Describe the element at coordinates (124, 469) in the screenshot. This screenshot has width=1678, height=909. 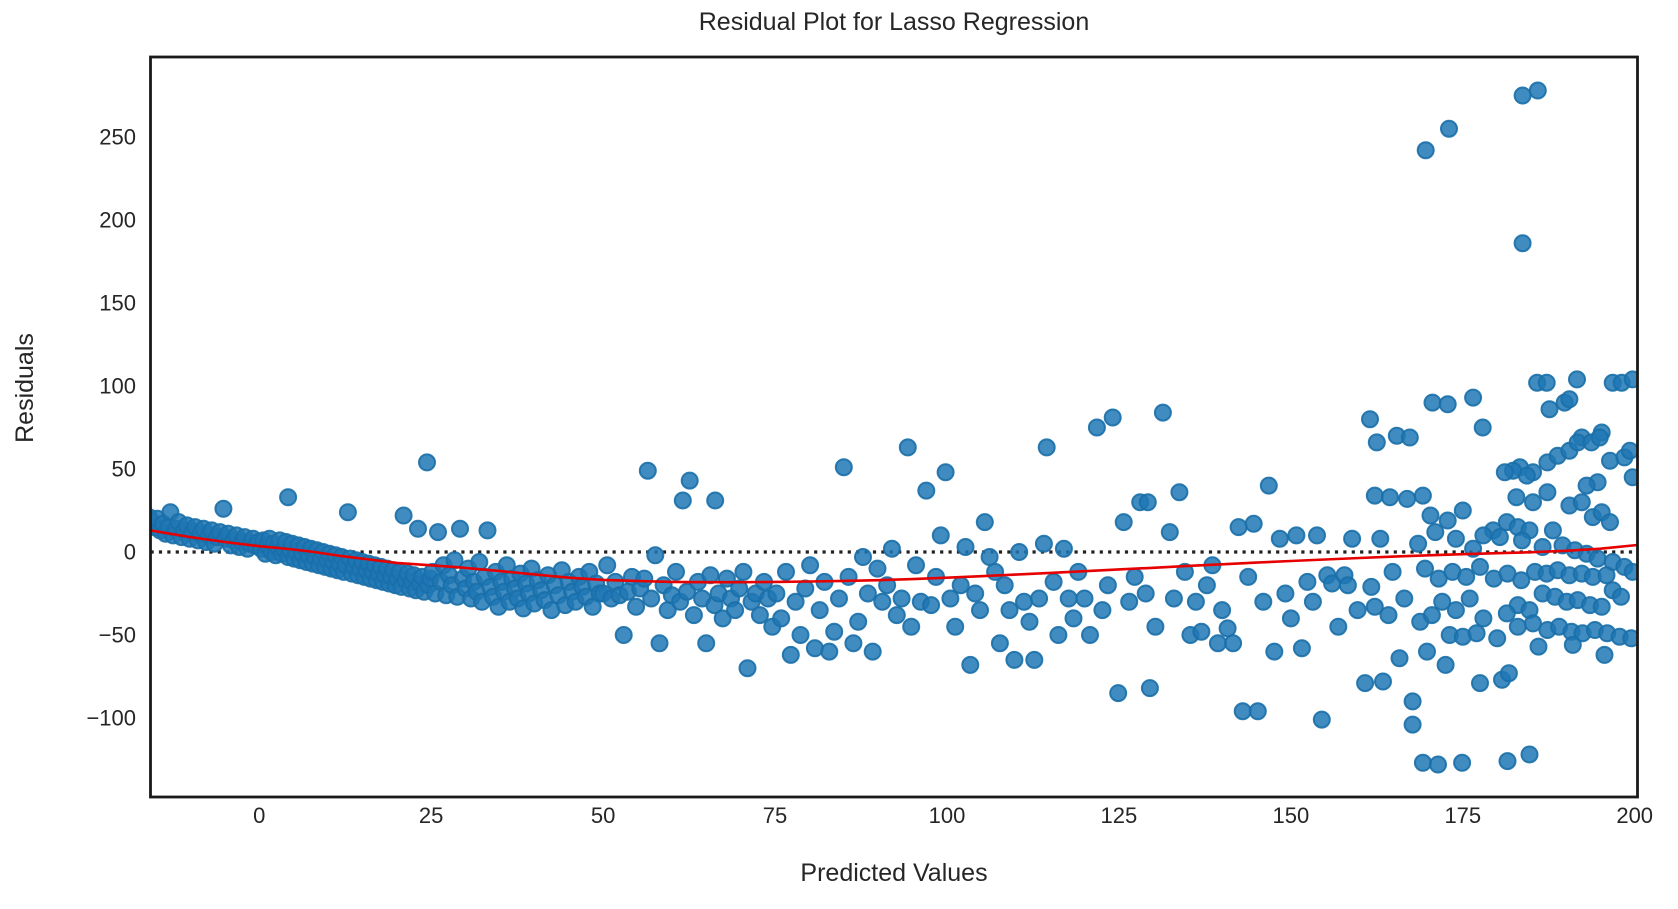
I see `y-tick-label: 50` at that location.